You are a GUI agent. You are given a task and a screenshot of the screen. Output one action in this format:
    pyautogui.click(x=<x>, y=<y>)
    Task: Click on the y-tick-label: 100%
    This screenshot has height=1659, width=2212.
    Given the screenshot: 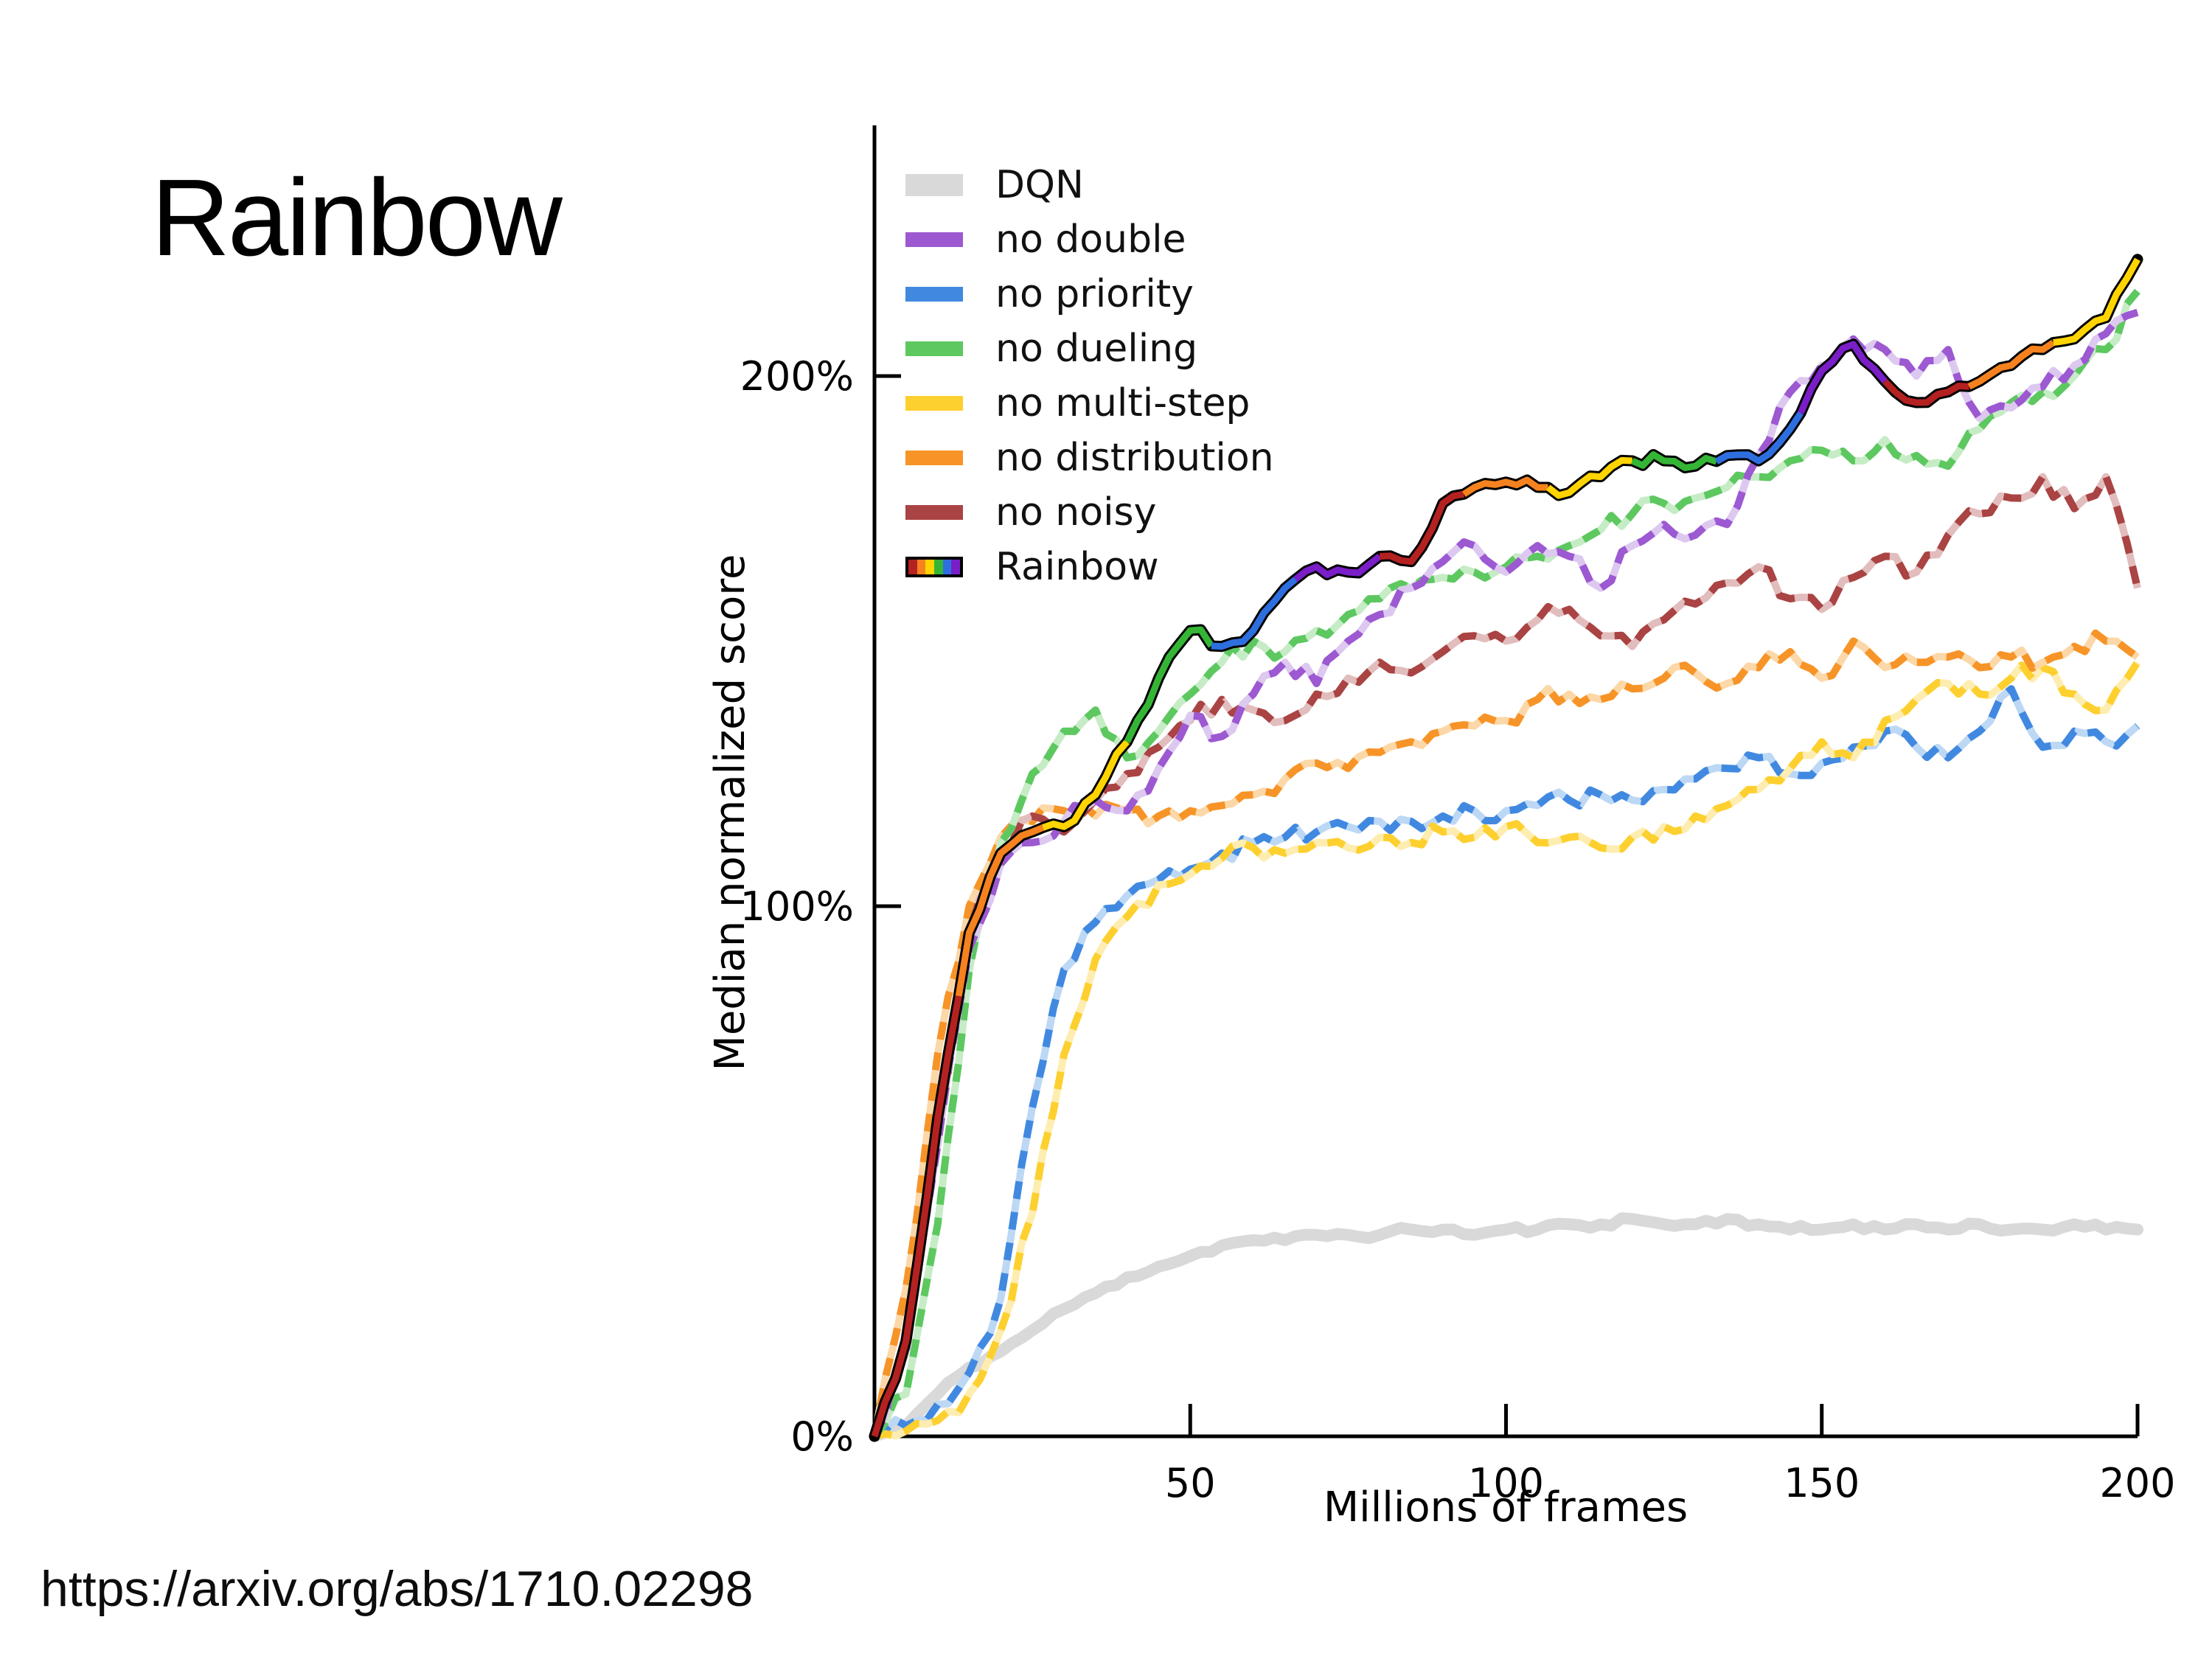 What is the action you would take?
    pyautogui.click(x=797, y=906)
    